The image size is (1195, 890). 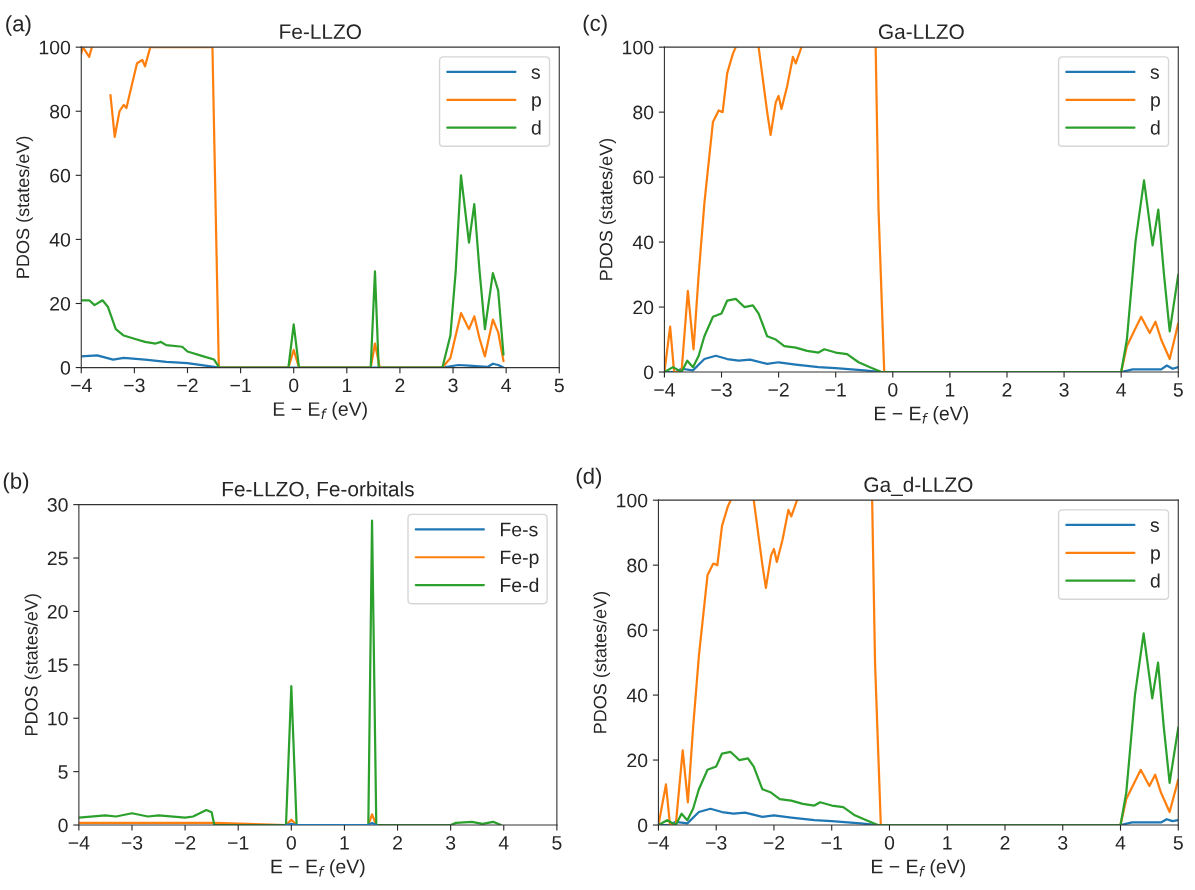 I want to click on y-tick-label: 5, so click(x=63, y=772).